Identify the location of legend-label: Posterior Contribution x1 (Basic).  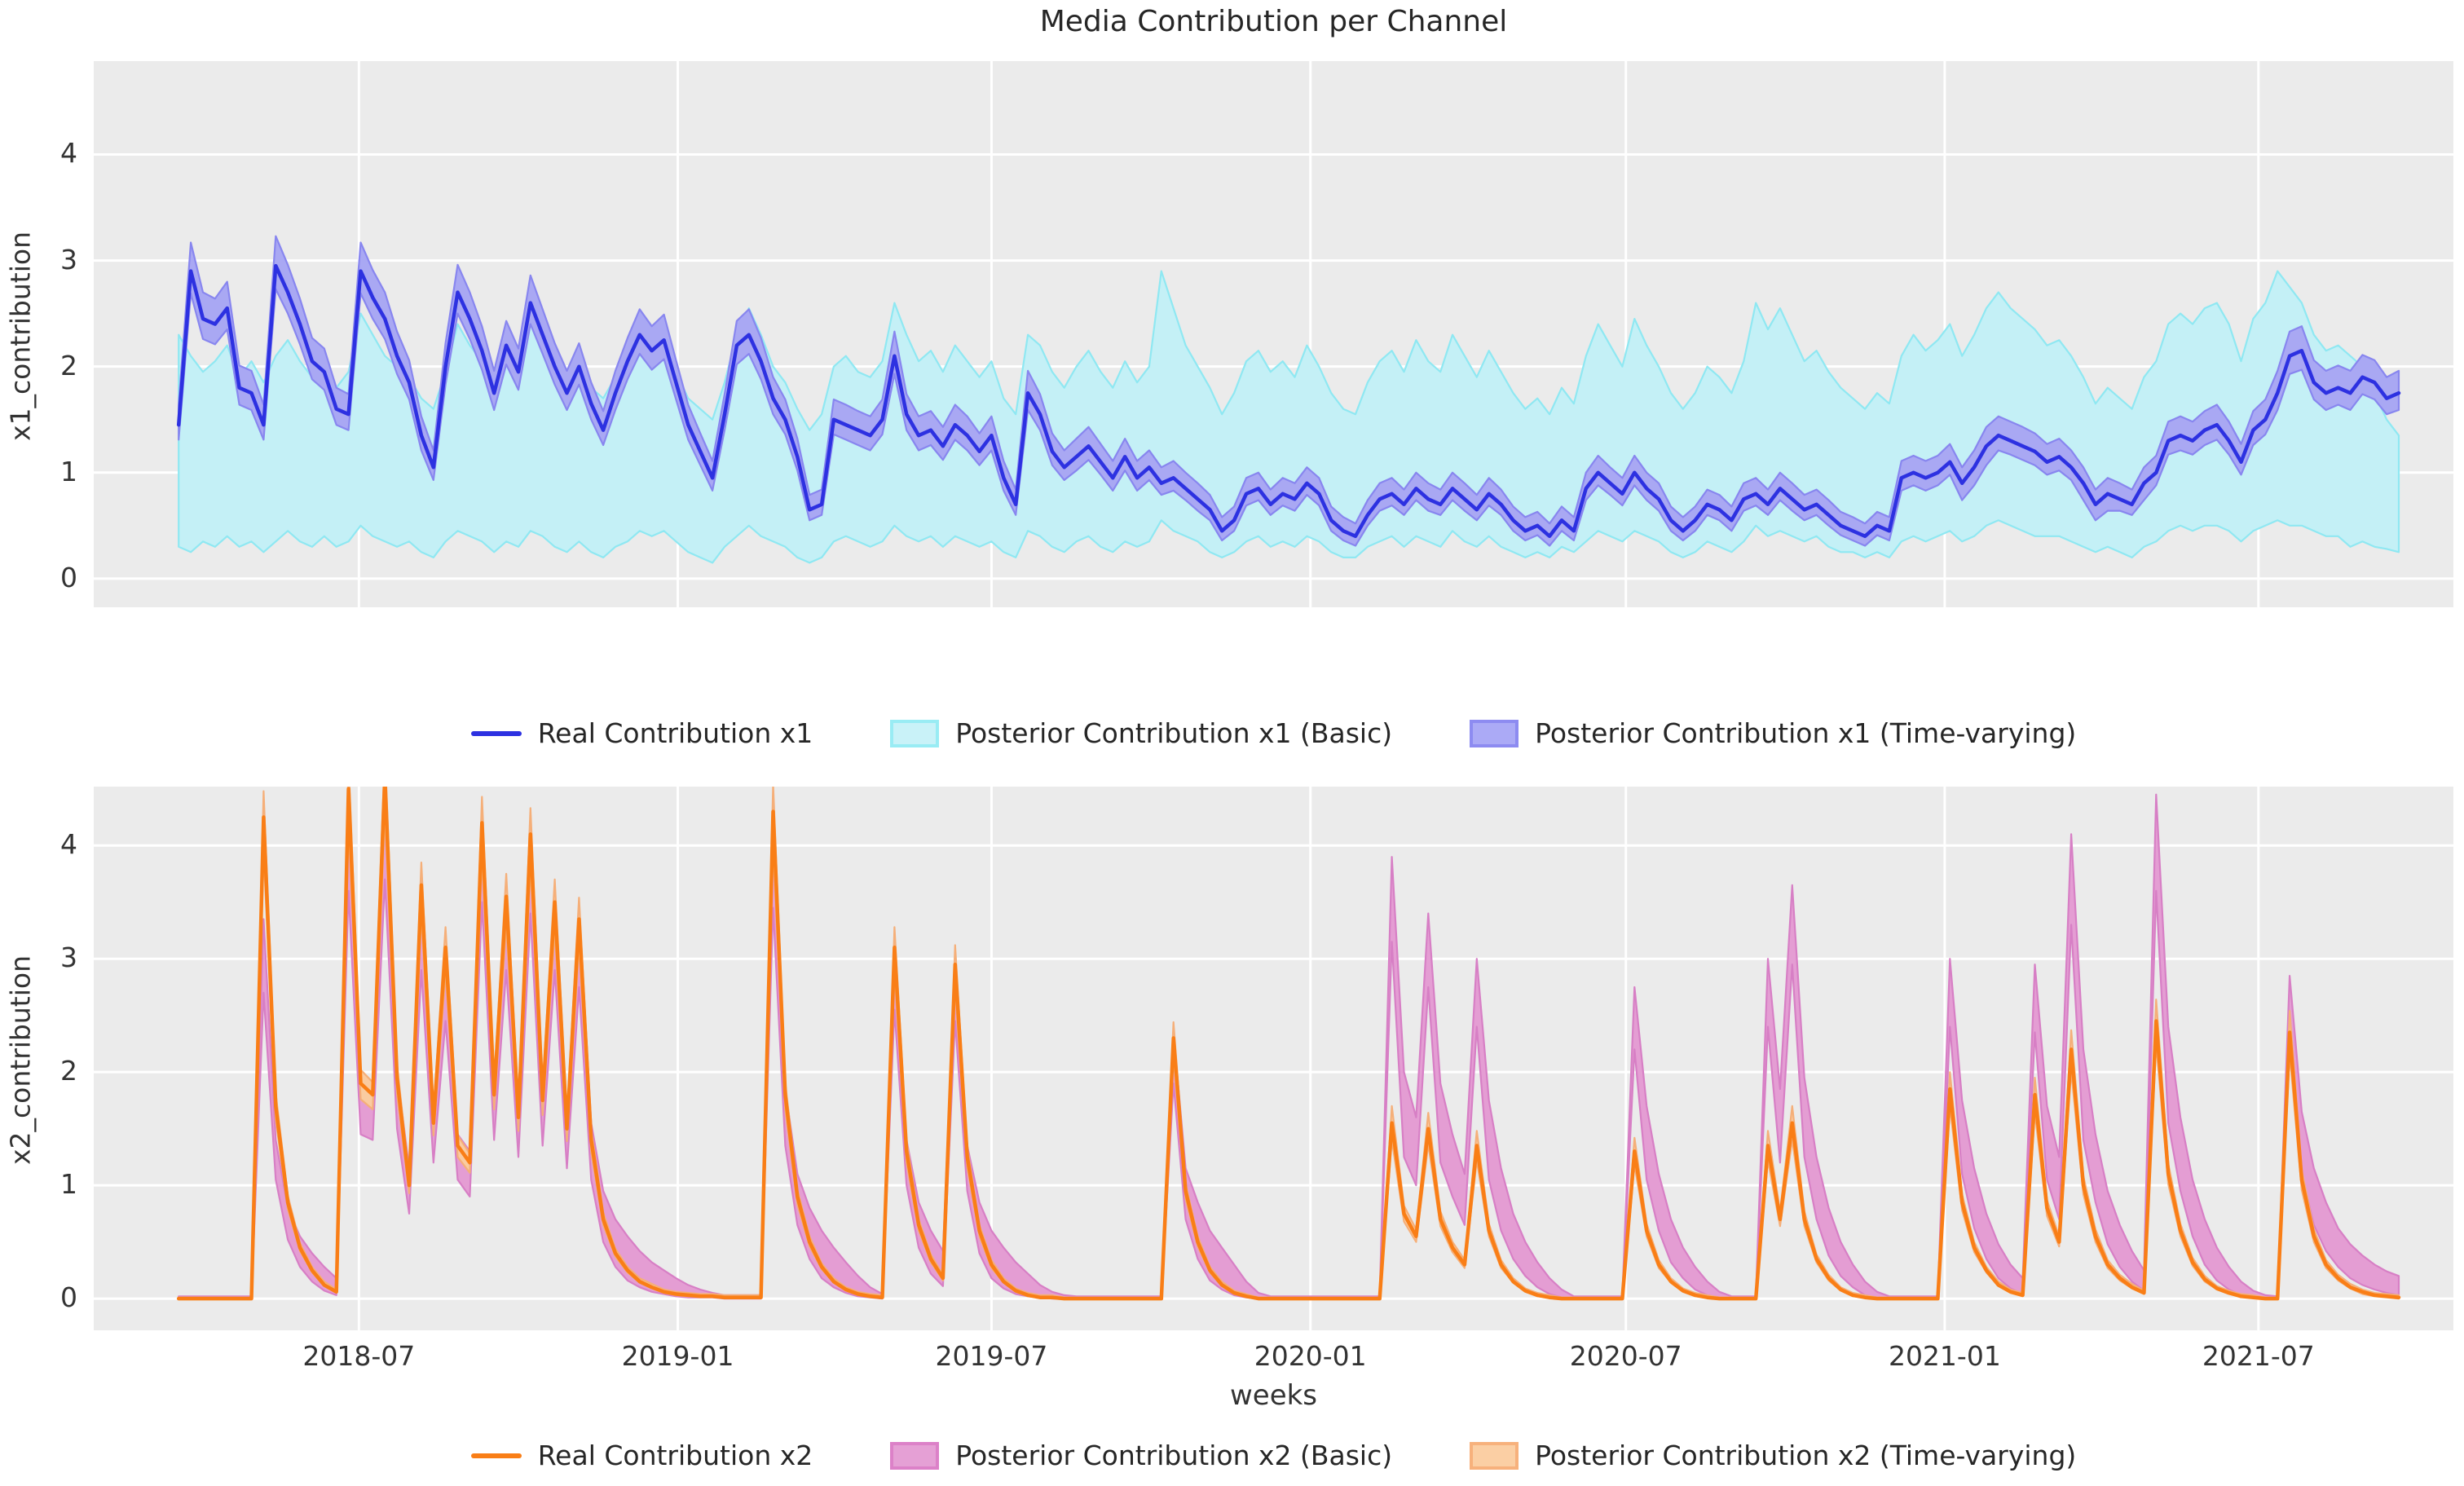
(1174, 733).